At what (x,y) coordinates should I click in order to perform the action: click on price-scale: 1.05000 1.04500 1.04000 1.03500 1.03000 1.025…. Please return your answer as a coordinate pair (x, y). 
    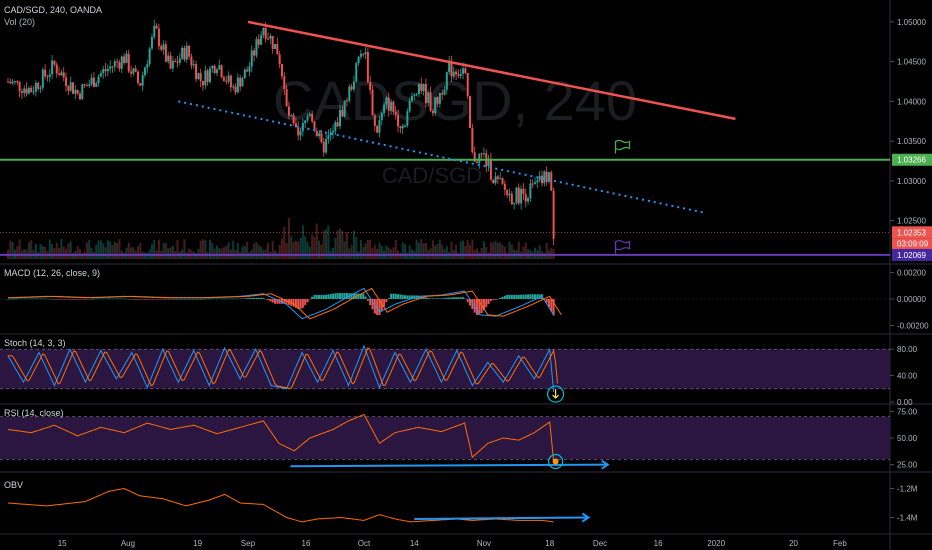
    Looking at the image, I should click on (911, 270).